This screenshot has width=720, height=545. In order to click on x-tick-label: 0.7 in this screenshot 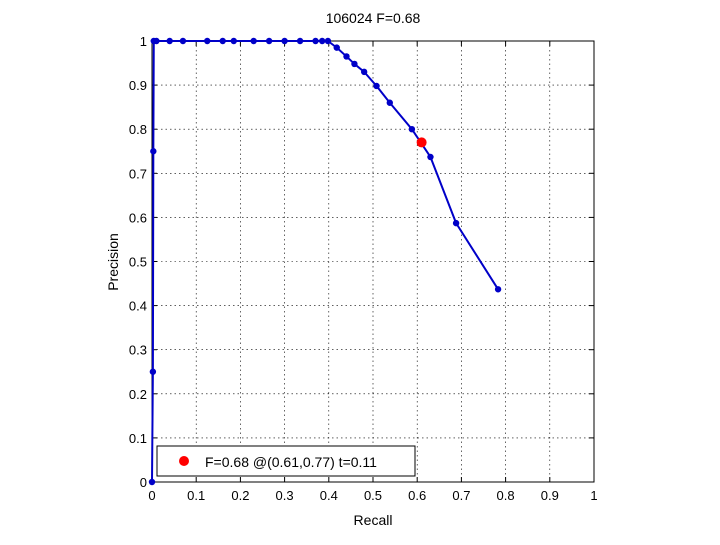, I will do `click(461, 495)`.